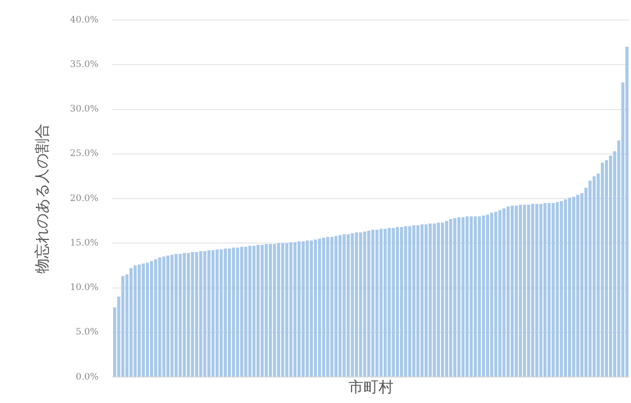 The height and width of the screenshot is (403, 631). What do you see at coordinates (88, 377) in the screenshot?
I see `y-tick-label: 0.0%` at bounding box center [88, 377].